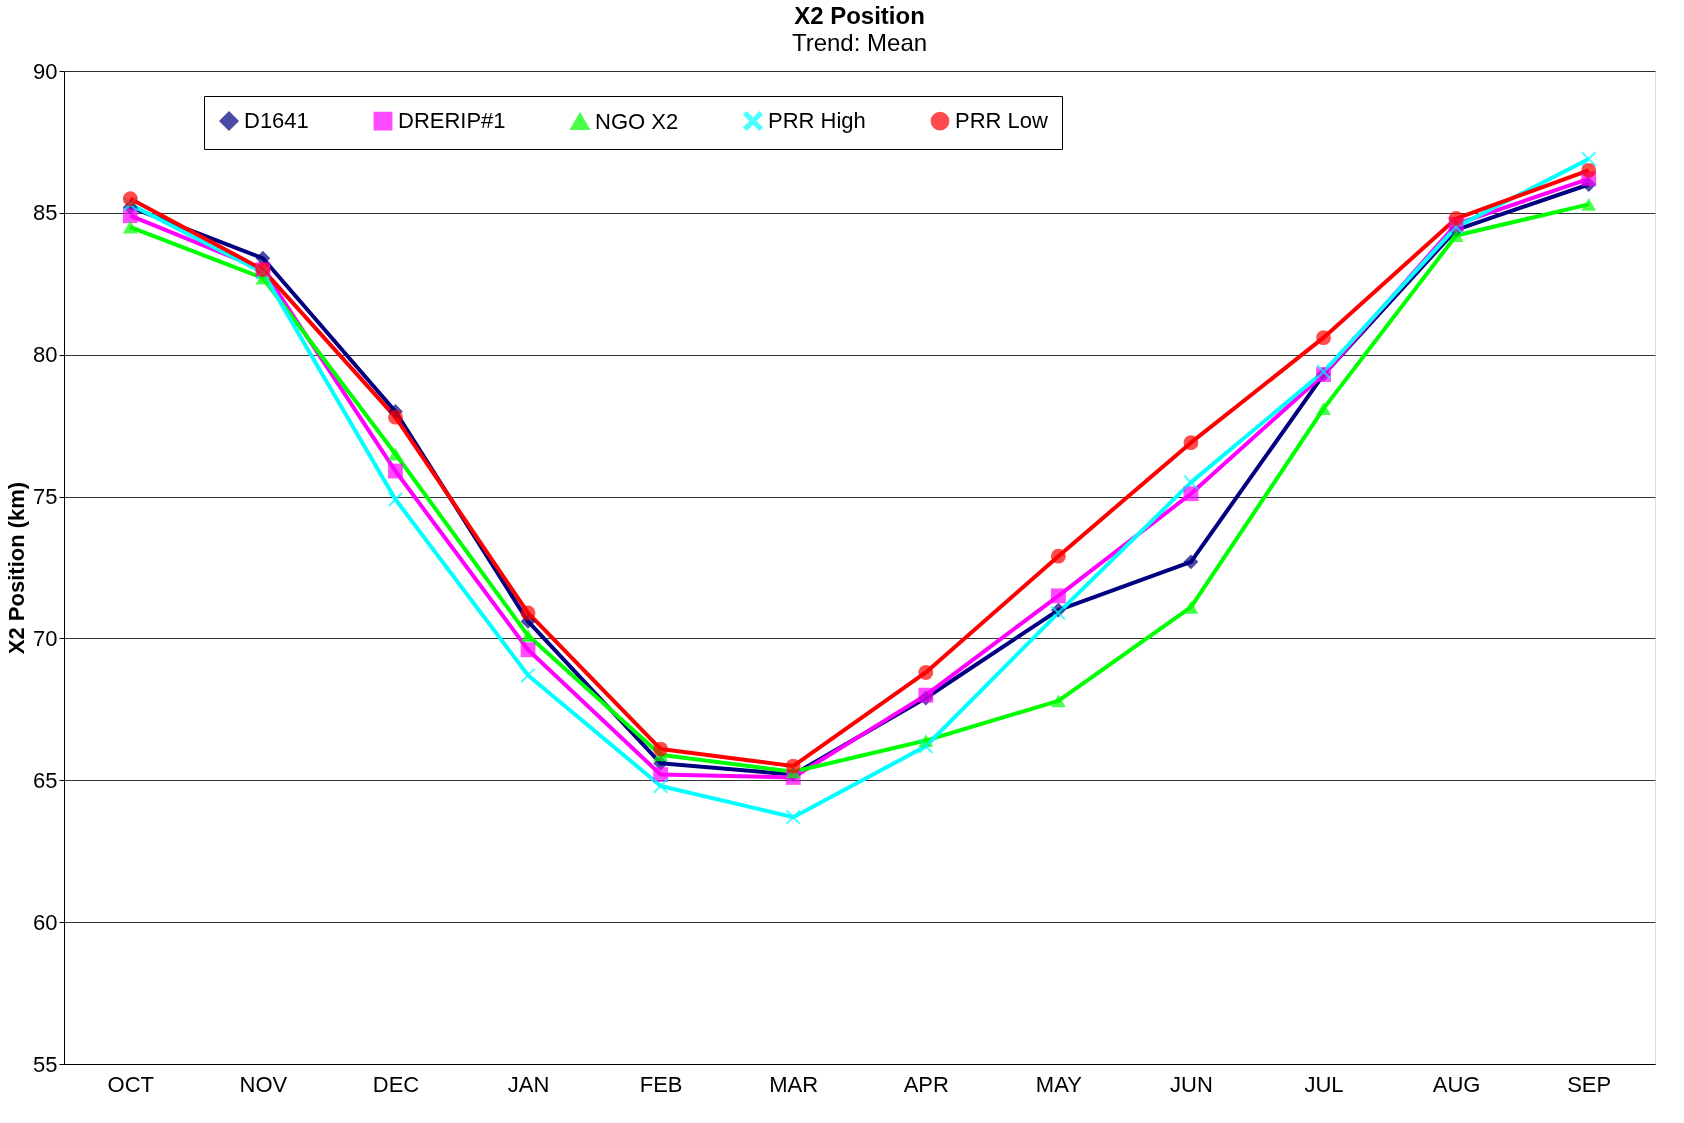 The image size is (1684, 1123). What do you see at coordinates (263, 1084) in the screenshot?
I see `x-tick-label: NOV` at bounding box center [263, 1084].